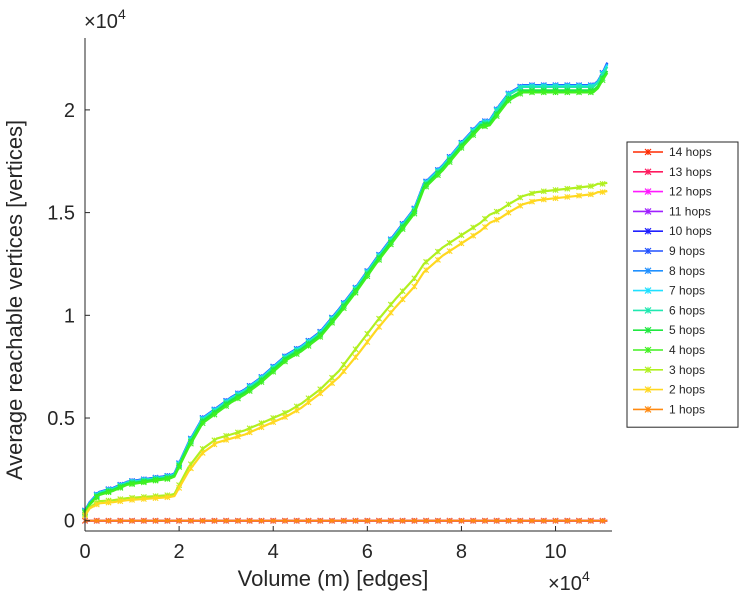 Image resolution: width=749 pixels, height=600 pixels. Describe the element at coordinates (687, 370) in the screenshot. I see `legend-label: 3 hops` at that location.